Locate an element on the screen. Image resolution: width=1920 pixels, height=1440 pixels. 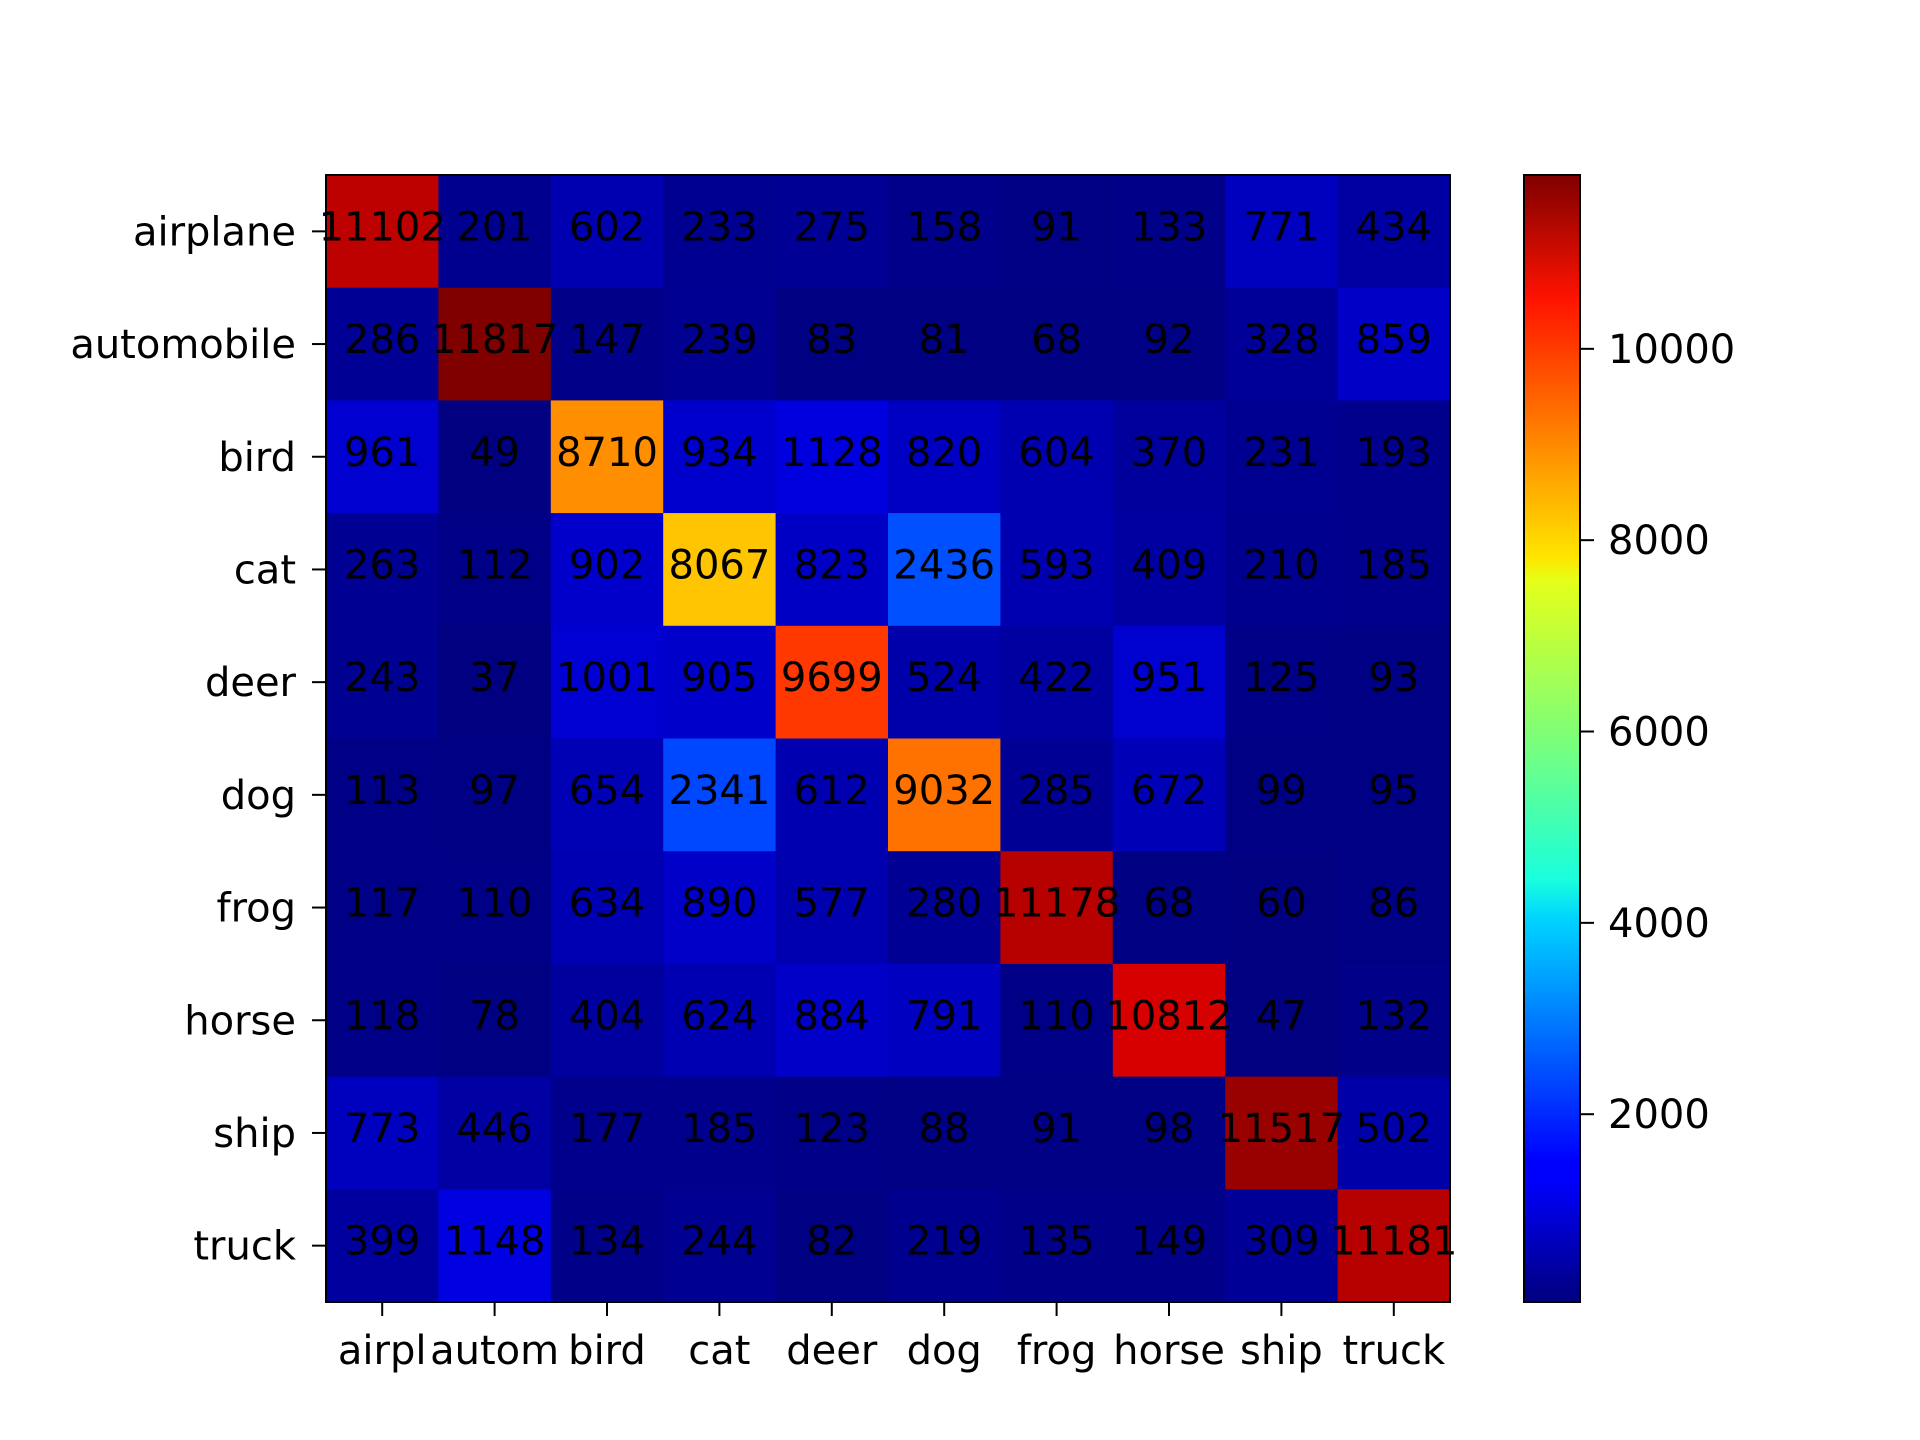
y-tick-label: cat is located at coordinates (265, 570).